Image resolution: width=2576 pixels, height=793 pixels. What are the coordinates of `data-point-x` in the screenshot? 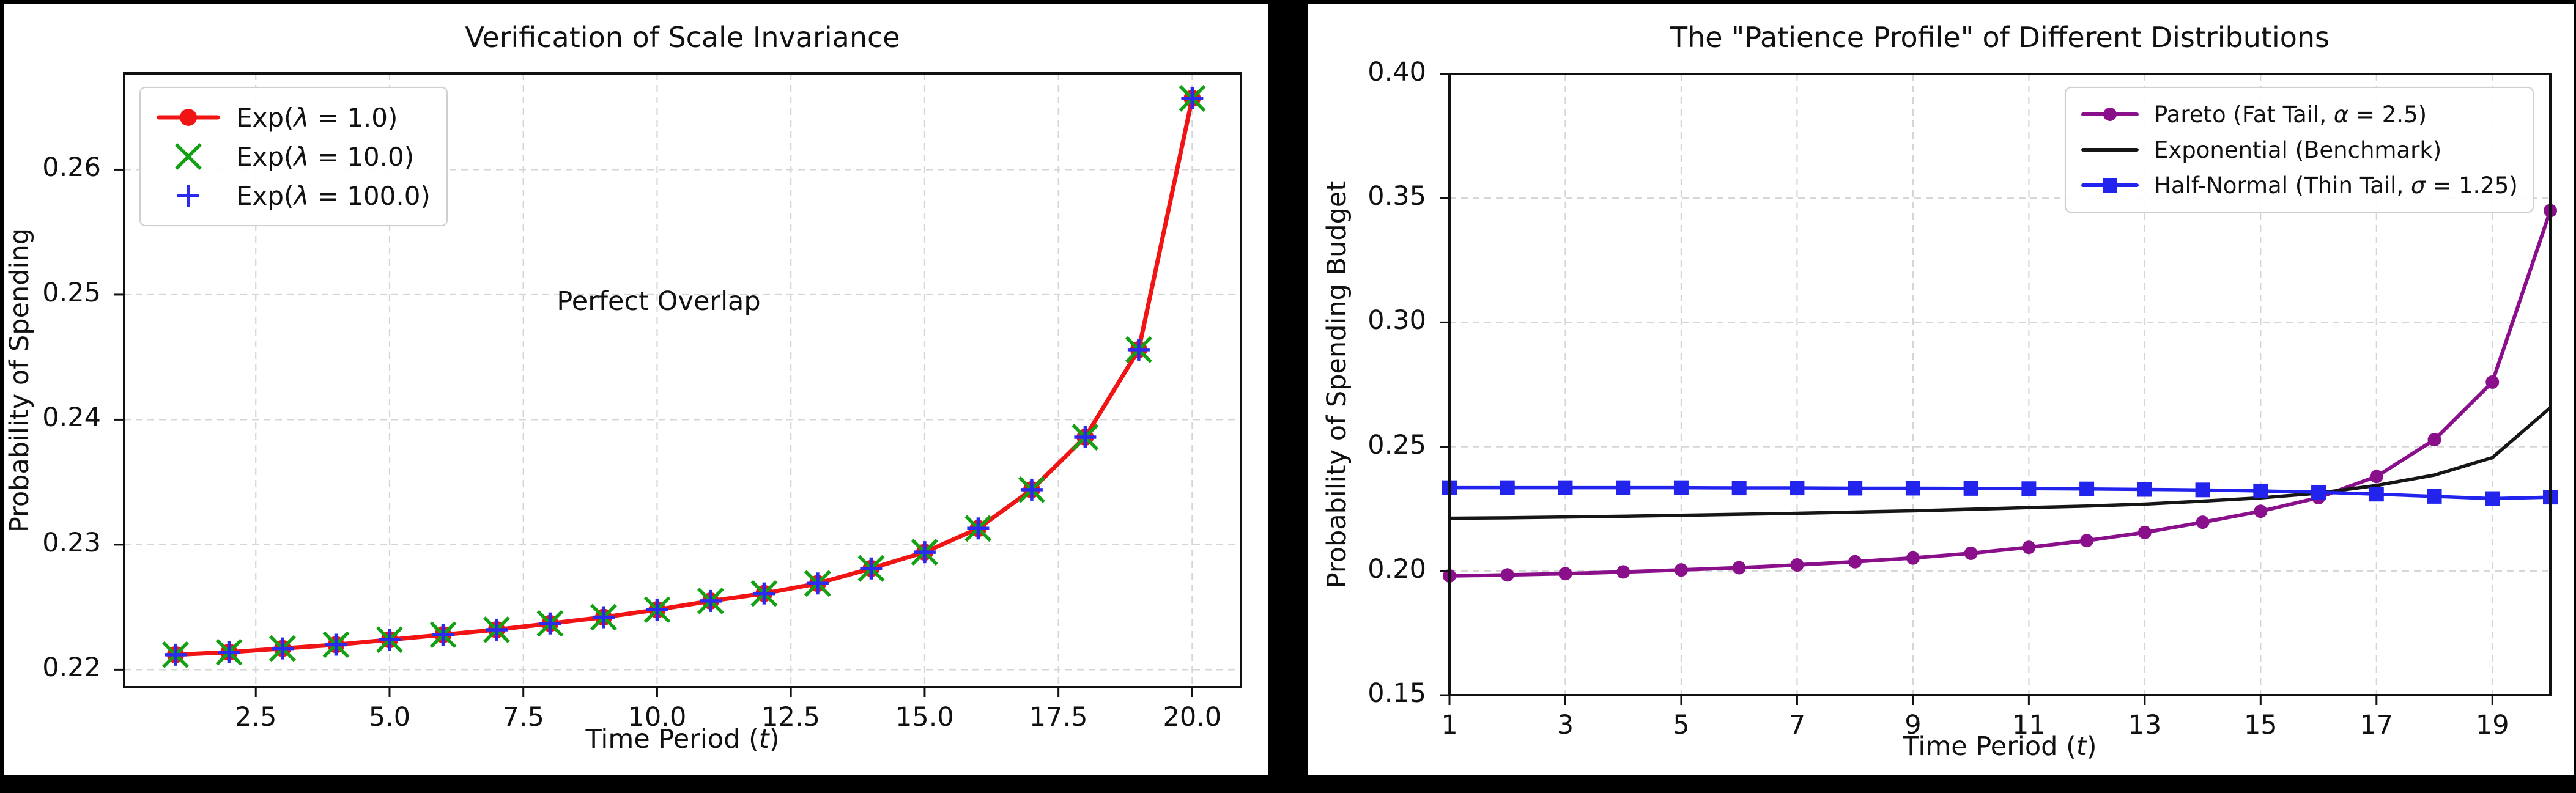 It's located at (188, 156).